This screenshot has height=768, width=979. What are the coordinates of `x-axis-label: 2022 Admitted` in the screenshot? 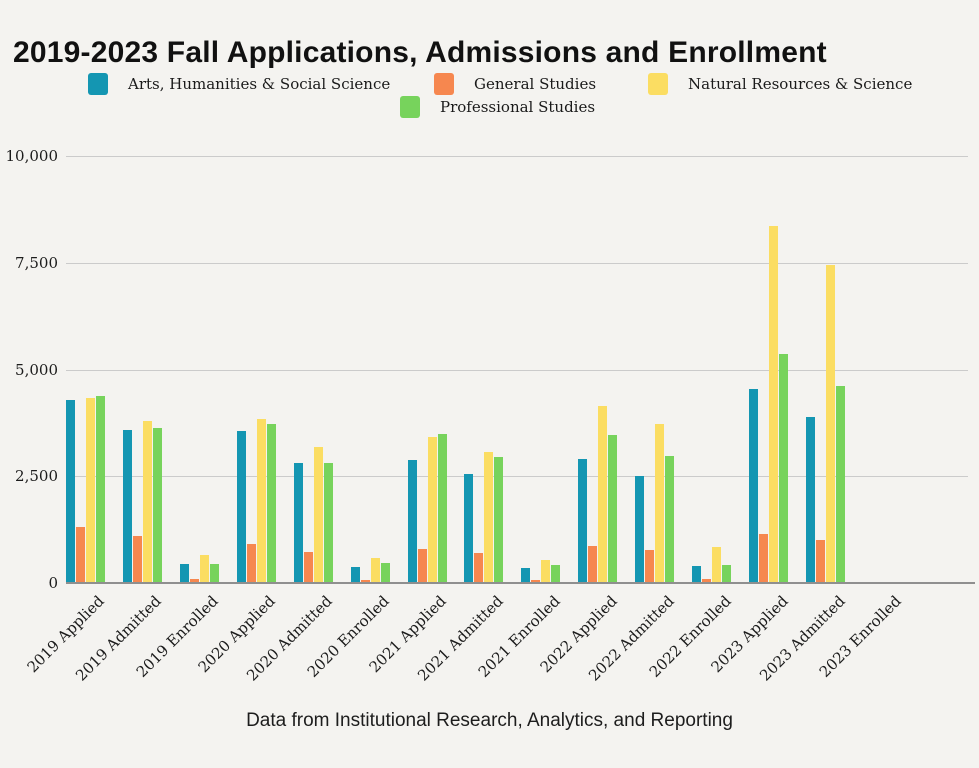 It's located at (631, 638).